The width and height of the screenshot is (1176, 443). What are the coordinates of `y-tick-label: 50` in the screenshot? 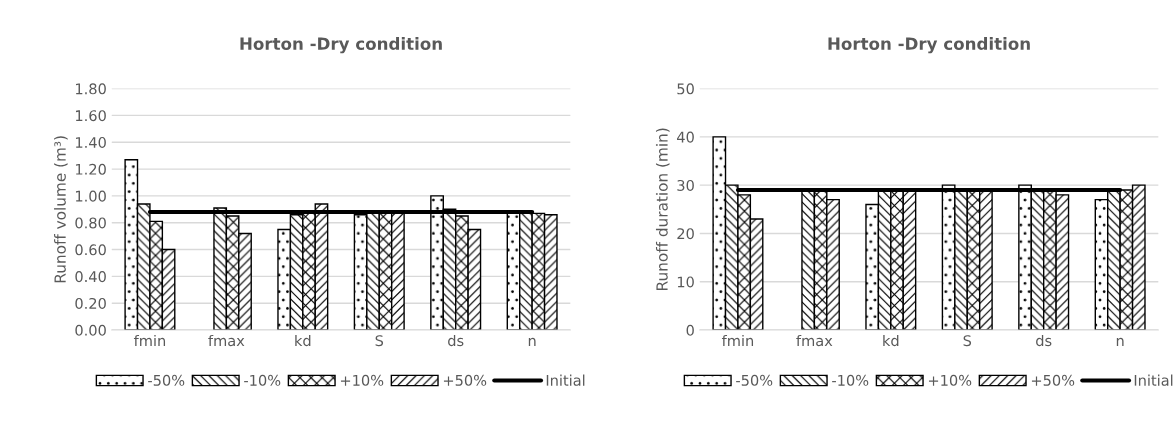 It's located at (685, 89).